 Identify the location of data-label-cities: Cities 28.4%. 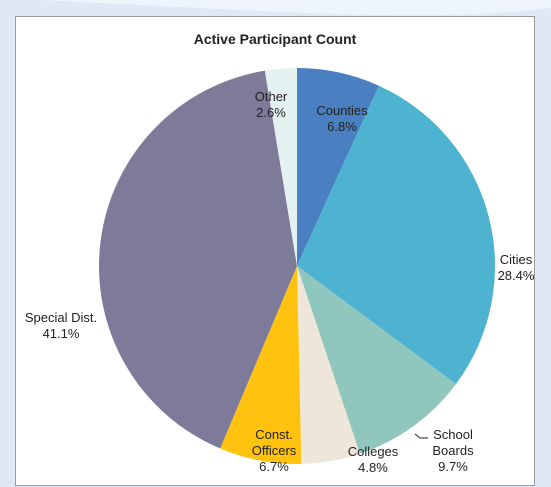
(516, 267).